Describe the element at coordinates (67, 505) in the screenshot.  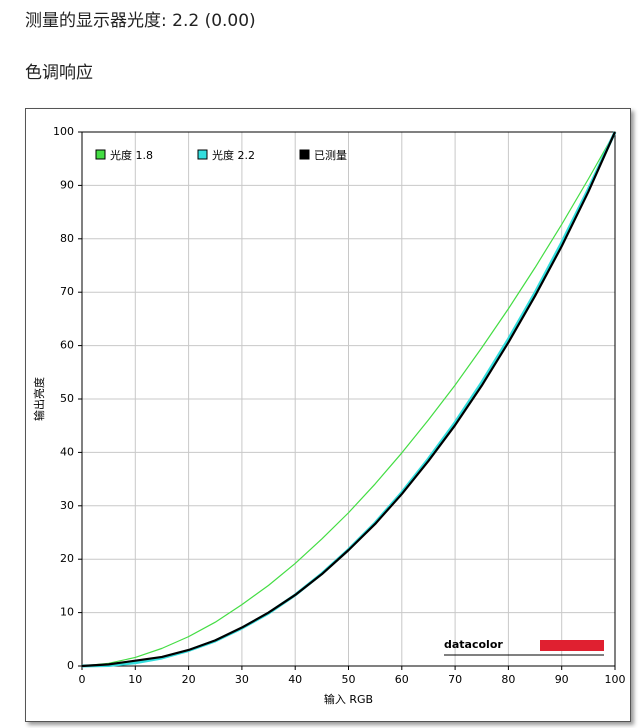
I see `y-tick-label: 30` at that location.